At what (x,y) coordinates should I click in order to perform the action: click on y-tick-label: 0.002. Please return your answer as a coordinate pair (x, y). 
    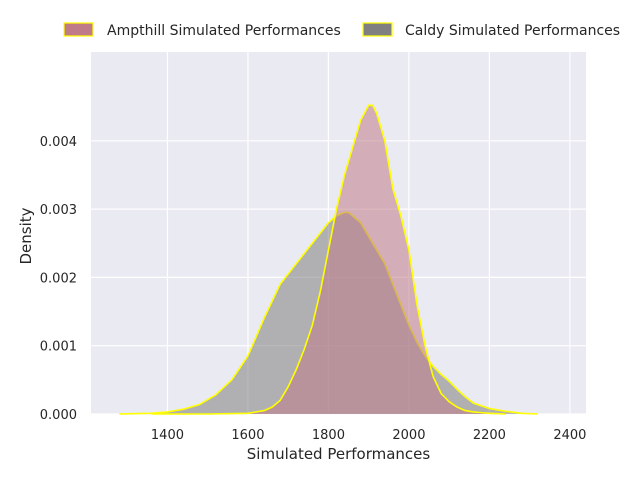
    Looking at the image, I should click on (58, 278).